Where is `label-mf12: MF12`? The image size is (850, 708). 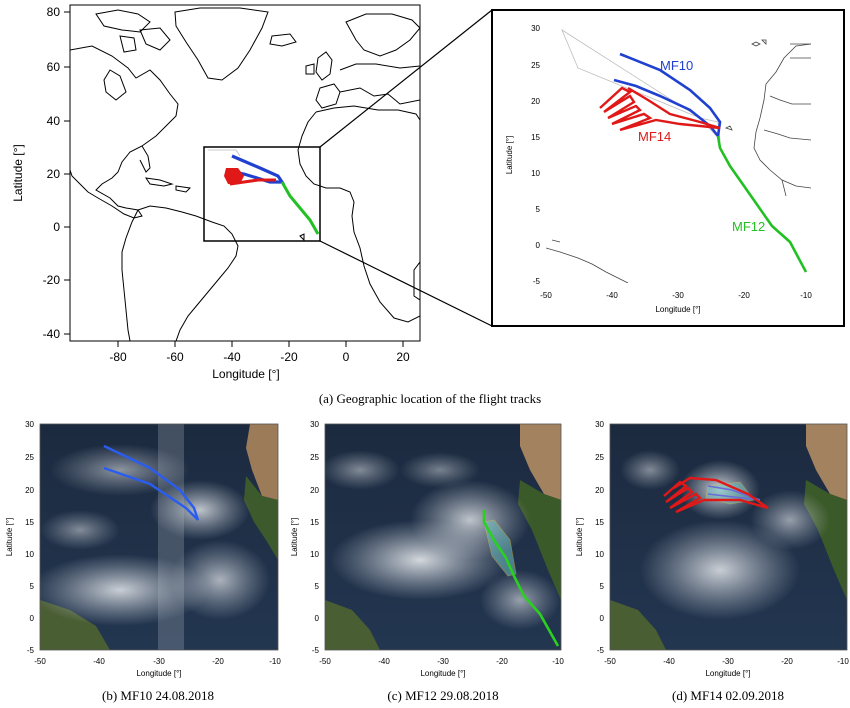 label-mf12: MF12 is located at coordinates (748, 226).